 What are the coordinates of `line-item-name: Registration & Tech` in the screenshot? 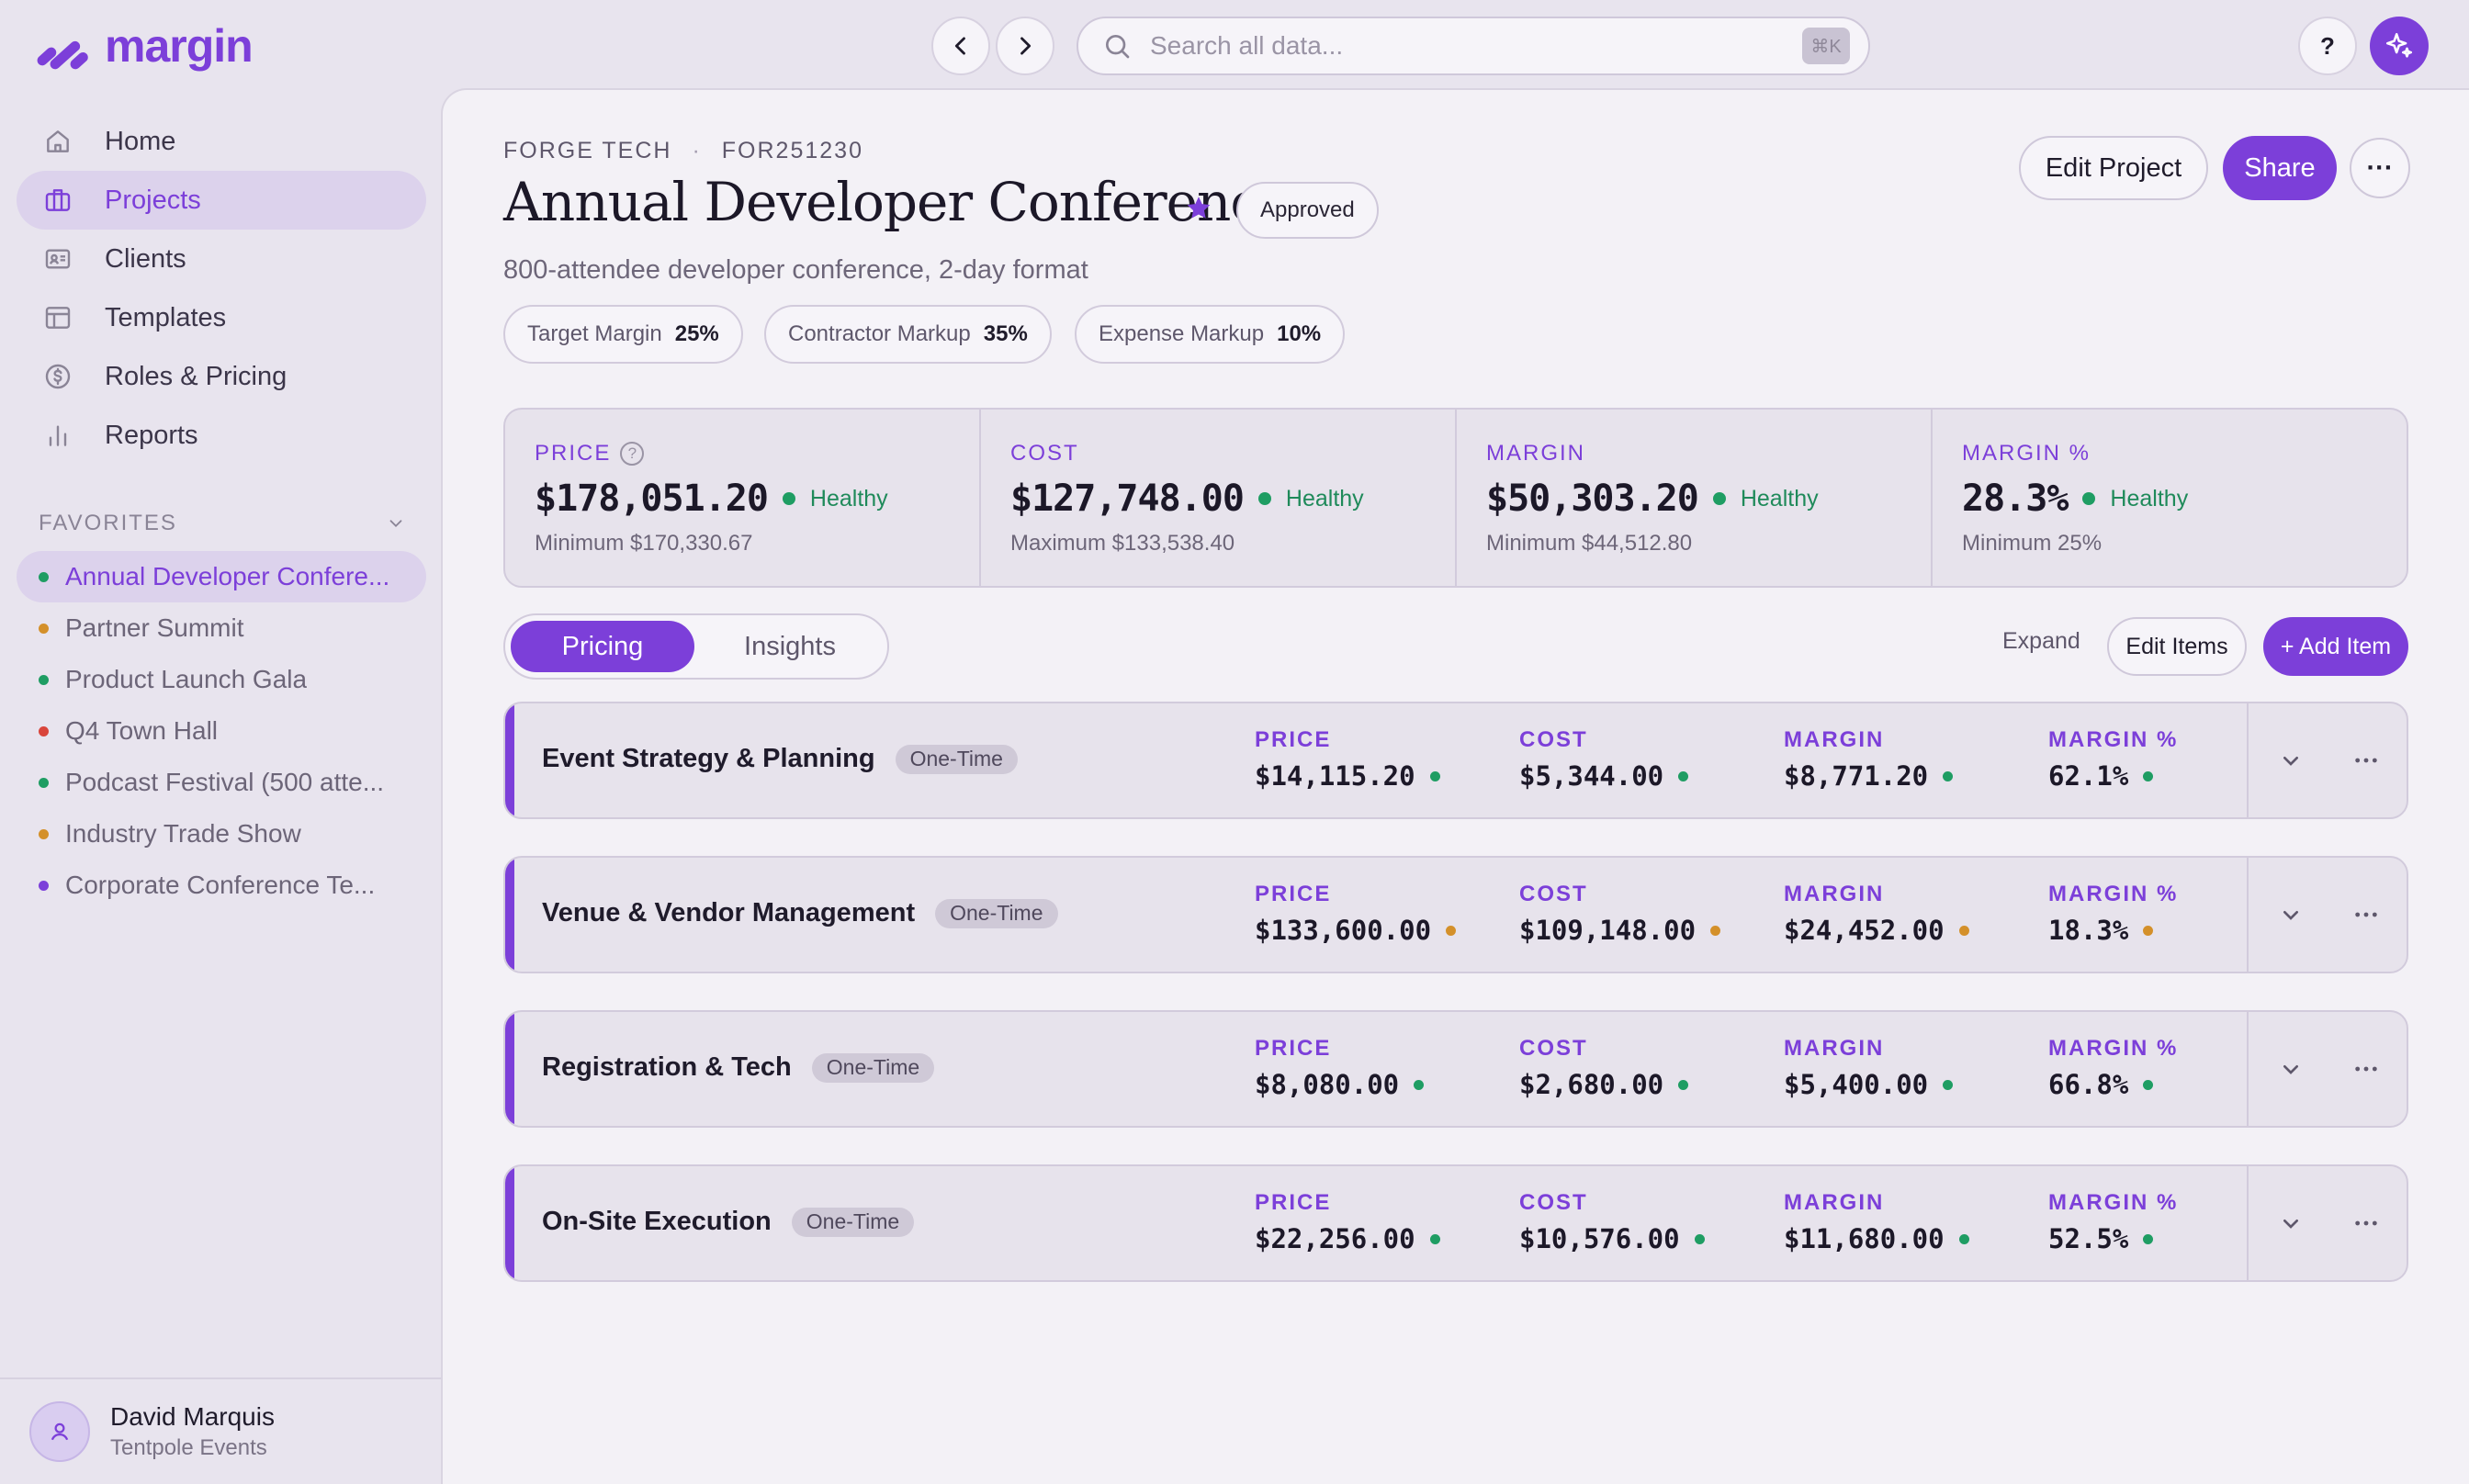 It's located at (667, 1067).